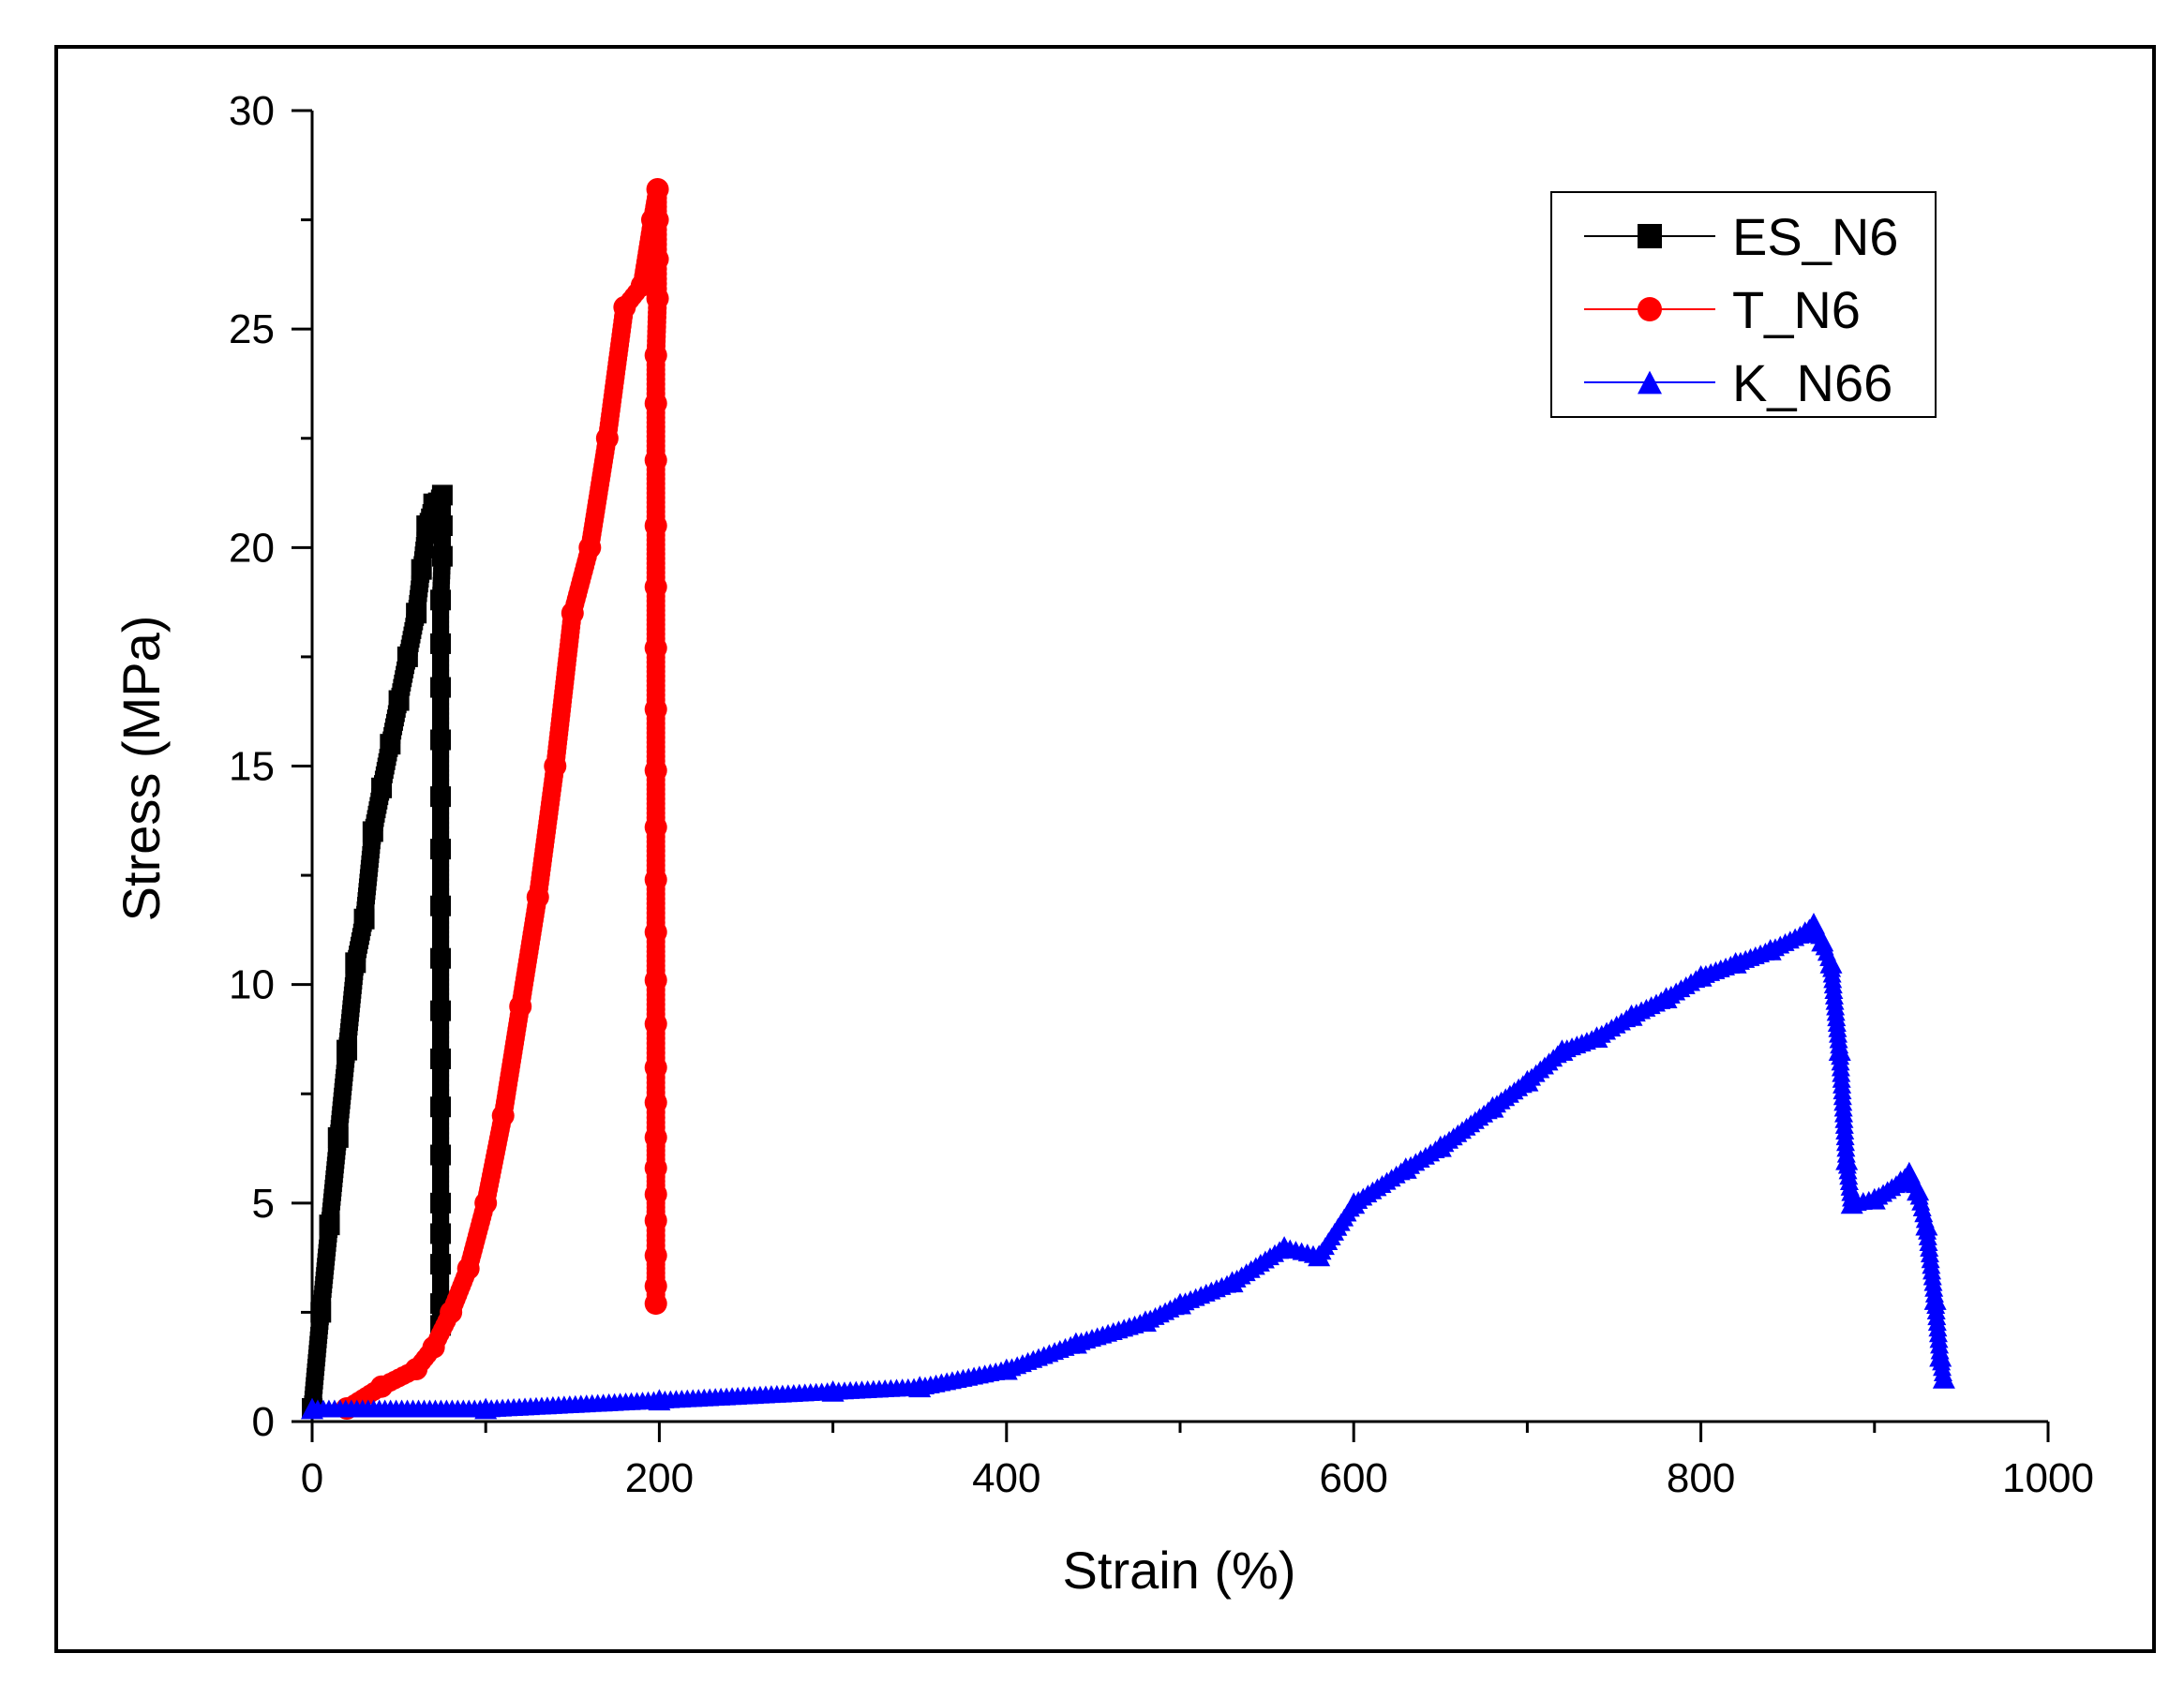 The image size is (2184, 1683). I want to click on legend-label: T_N6, so click(1796, 309).